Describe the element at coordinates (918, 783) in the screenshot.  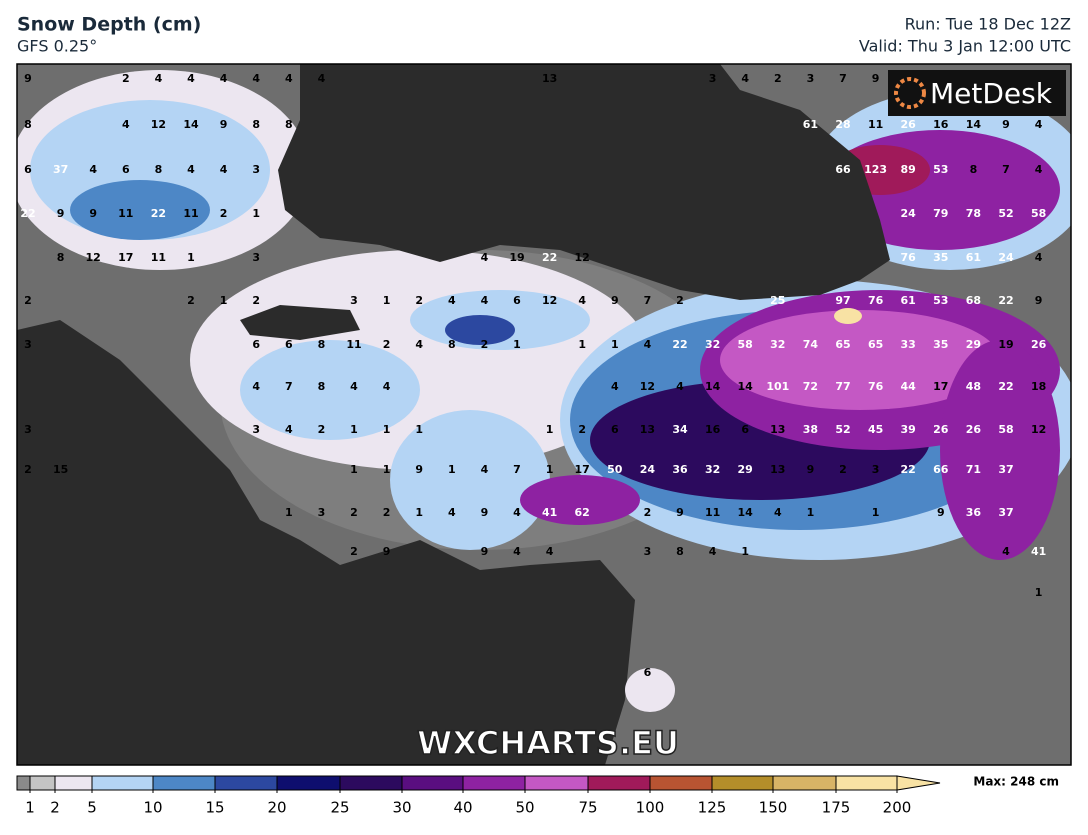
I see `colorbar-arrow` at that location.